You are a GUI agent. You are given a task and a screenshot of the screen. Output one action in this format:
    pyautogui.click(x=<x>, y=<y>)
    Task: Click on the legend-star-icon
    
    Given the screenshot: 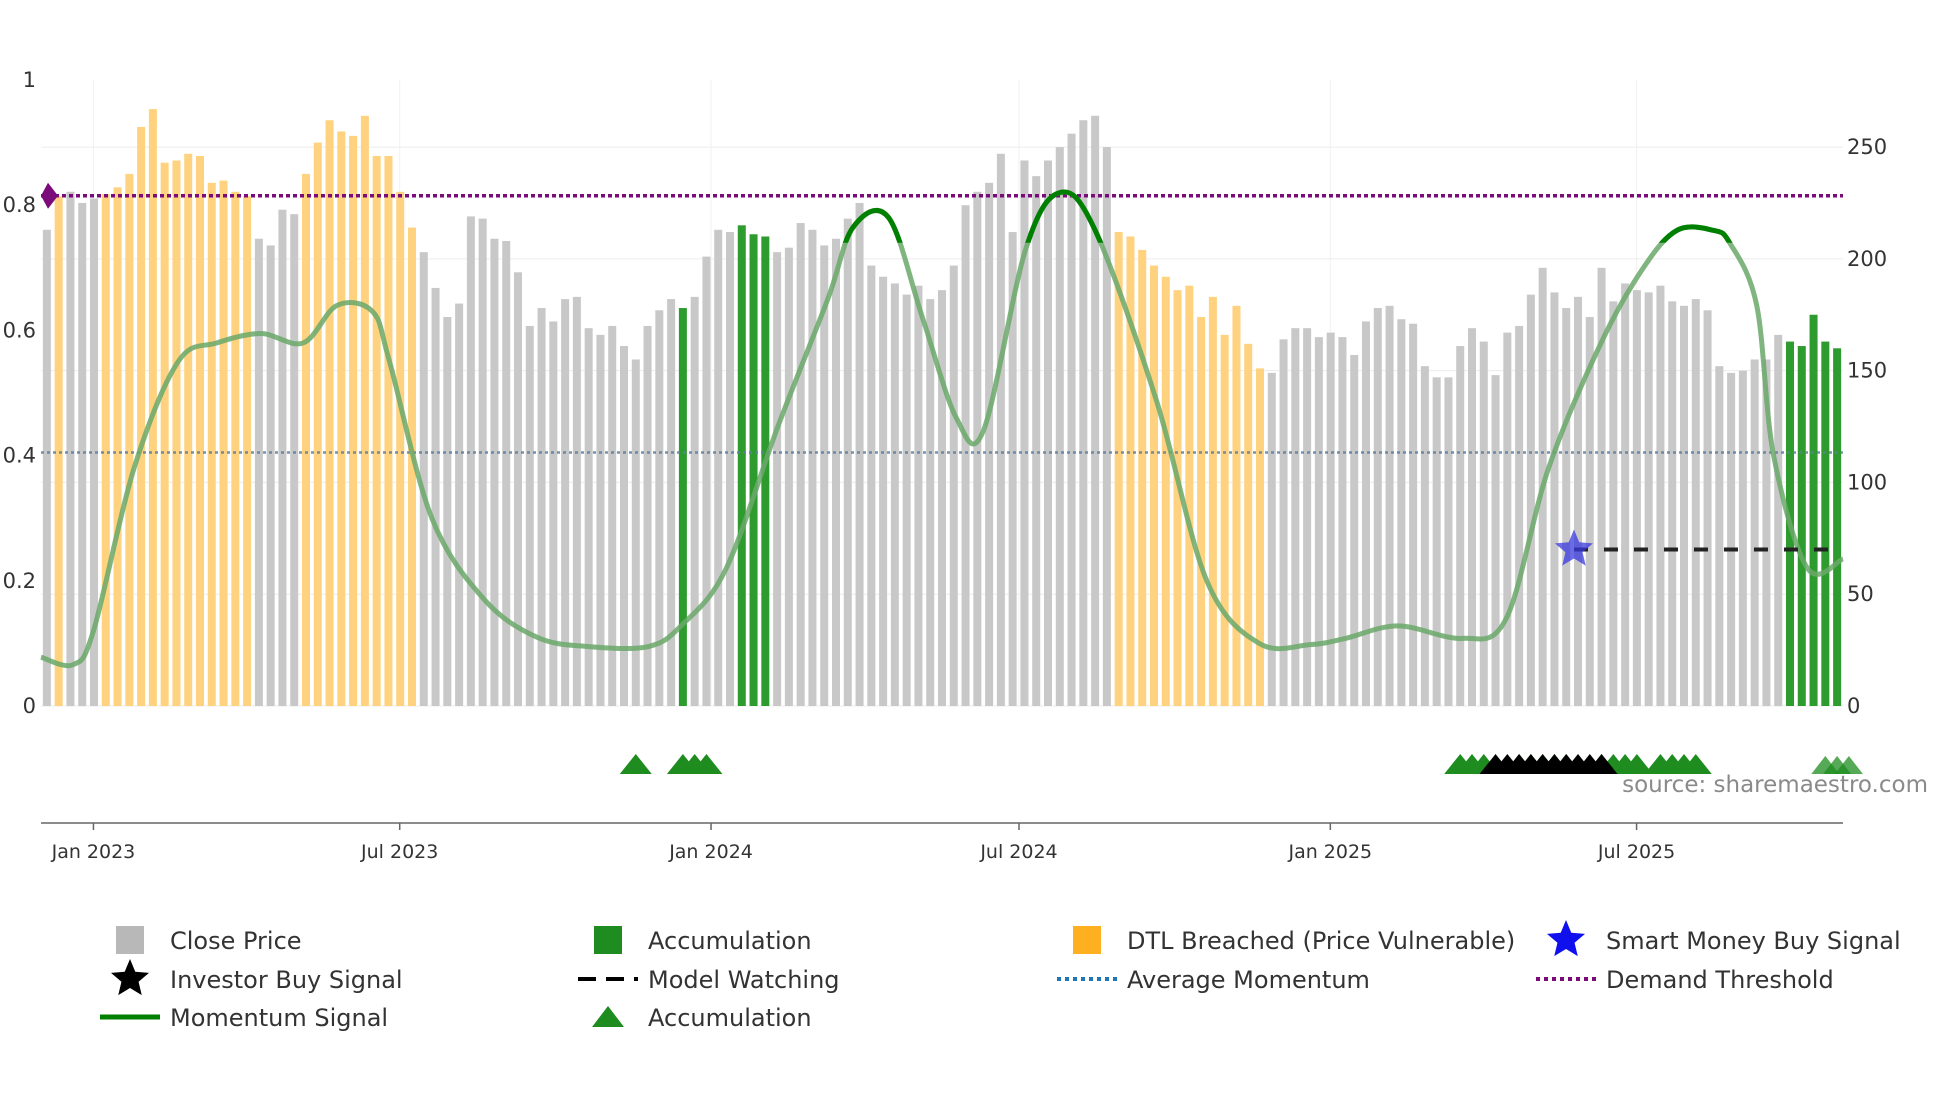 What is the action you would take?
    pyautogui.click(x=1566, y=938)
    